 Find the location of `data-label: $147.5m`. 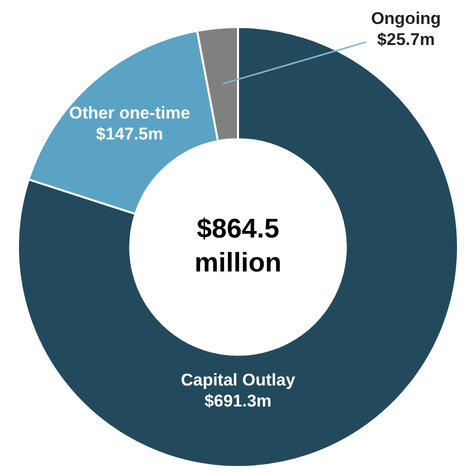

data-label: $147.5m is located at coordinates (130, 134).